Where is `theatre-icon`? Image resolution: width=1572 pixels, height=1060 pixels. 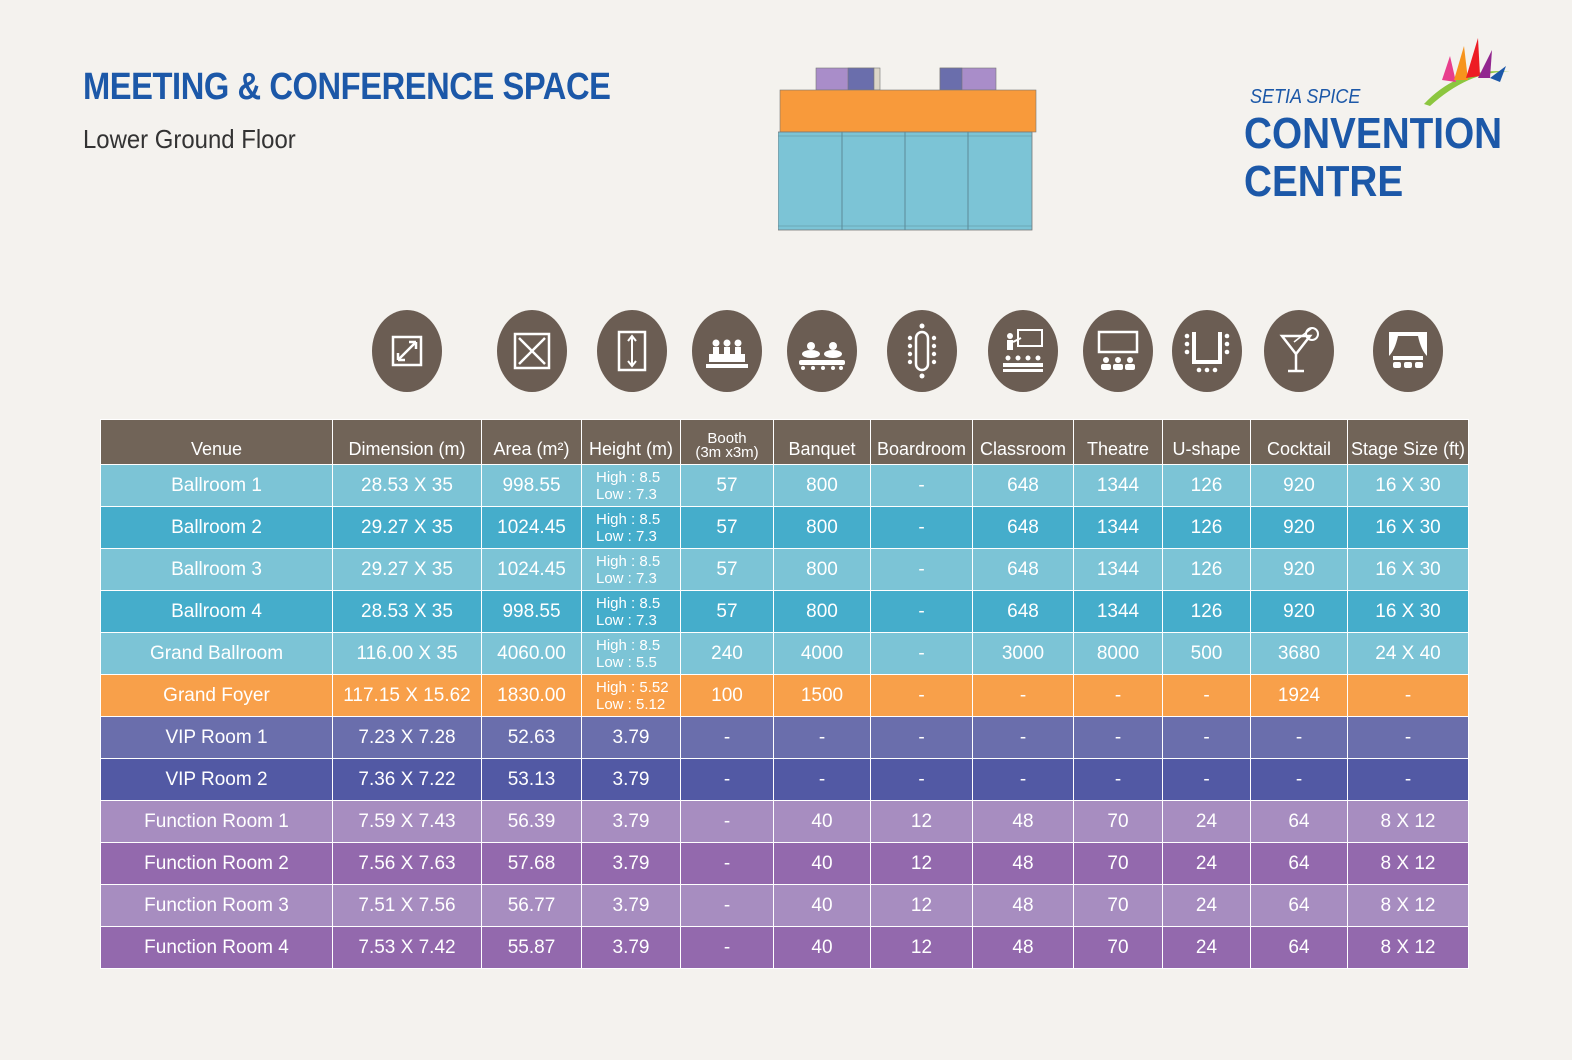 theatre-icon is located at coordinates (1118, 351).